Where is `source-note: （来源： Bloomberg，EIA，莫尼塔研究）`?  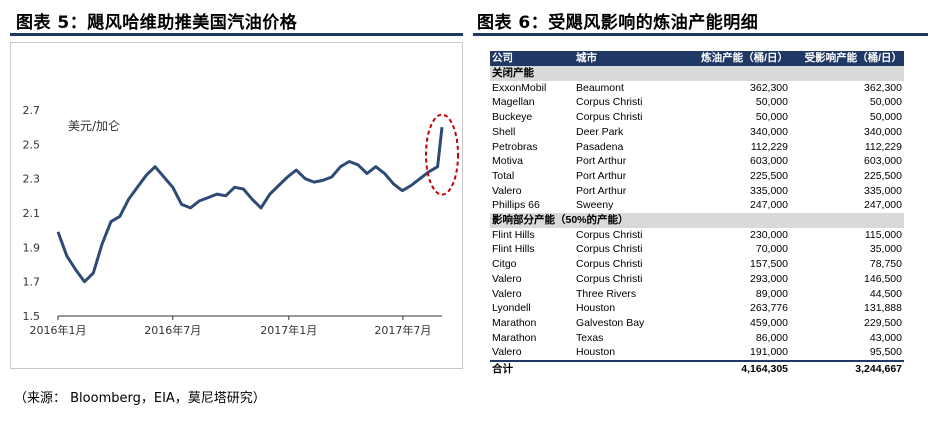
source-note: （来源： Bloomberg，EIA，莫尼塔研究） is located at coordinates (140, 398).